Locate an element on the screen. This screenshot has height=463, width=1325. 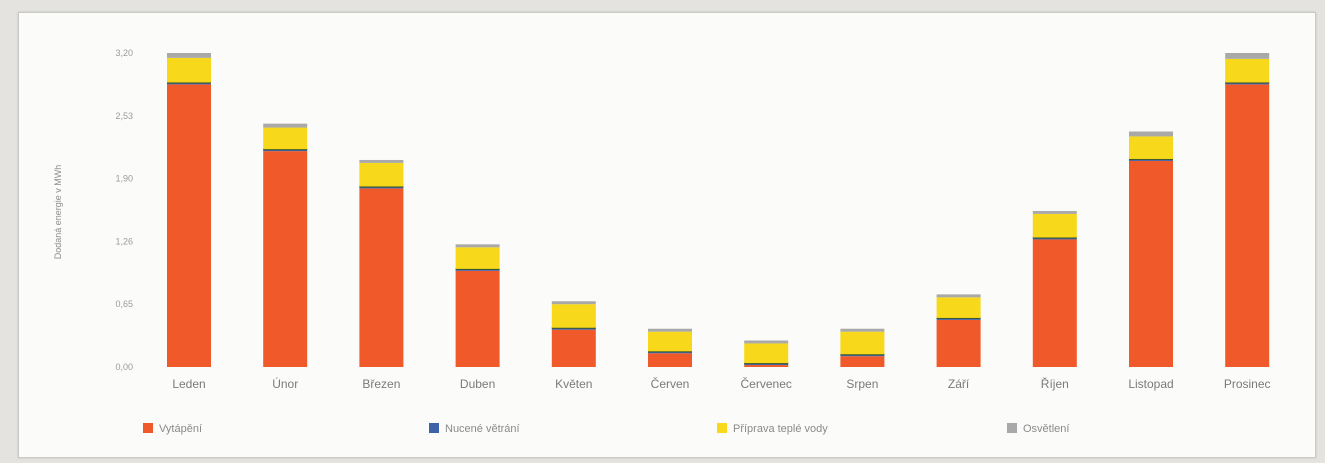
y-tick-label: 2,53 is located at coordinates (124, 116).